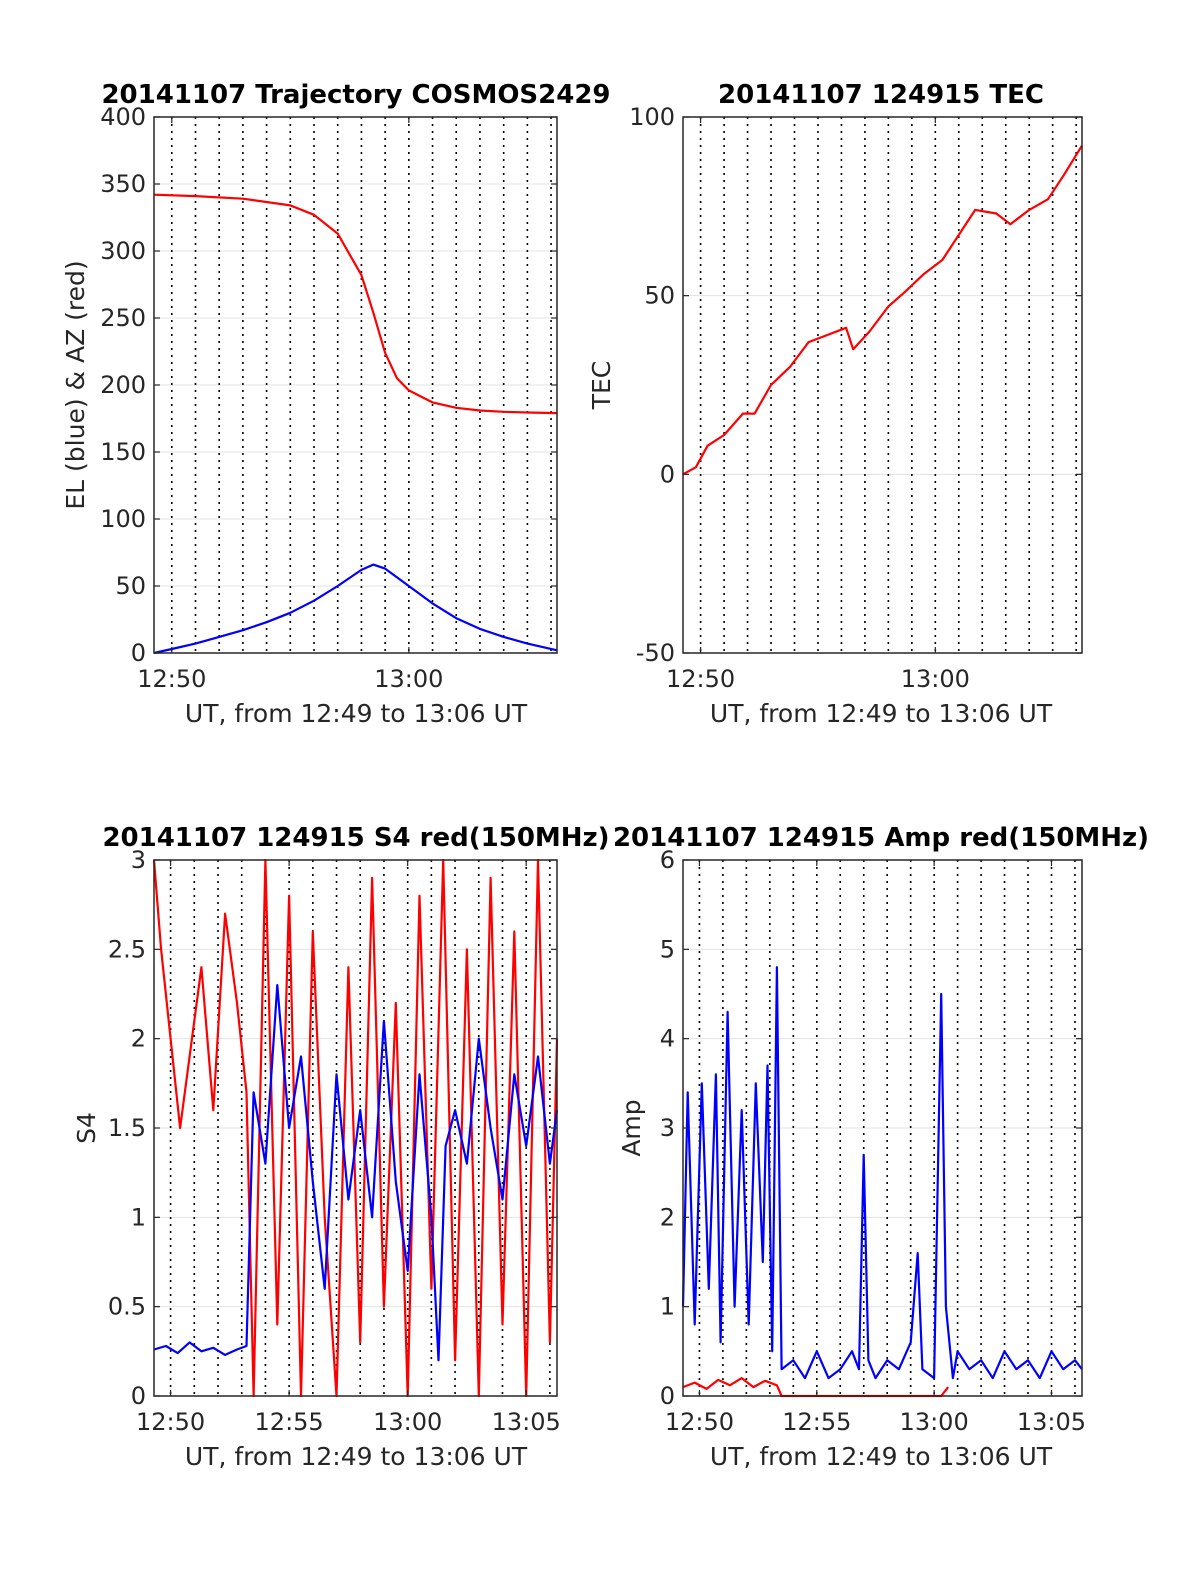 The width and height of the screenshot is (1200, 1575). What do you see at coordinates (123, 117) in the screenshot?
I see `trajectory-y-tick-label: 400` at bounding box center [123, 117].